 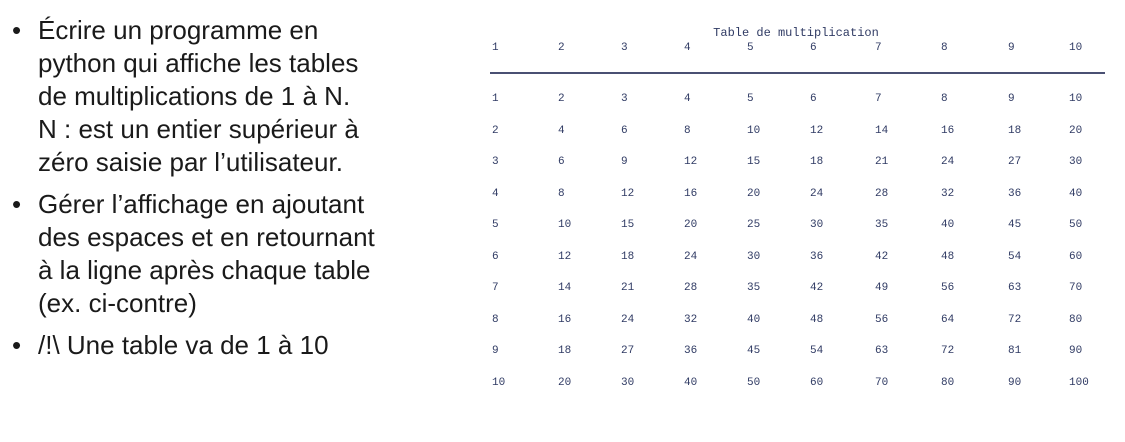 What do you see at coordinates (1076, 225) in the screenshot?
I see `table-cell: 50` at bounding box center [1076, 225].